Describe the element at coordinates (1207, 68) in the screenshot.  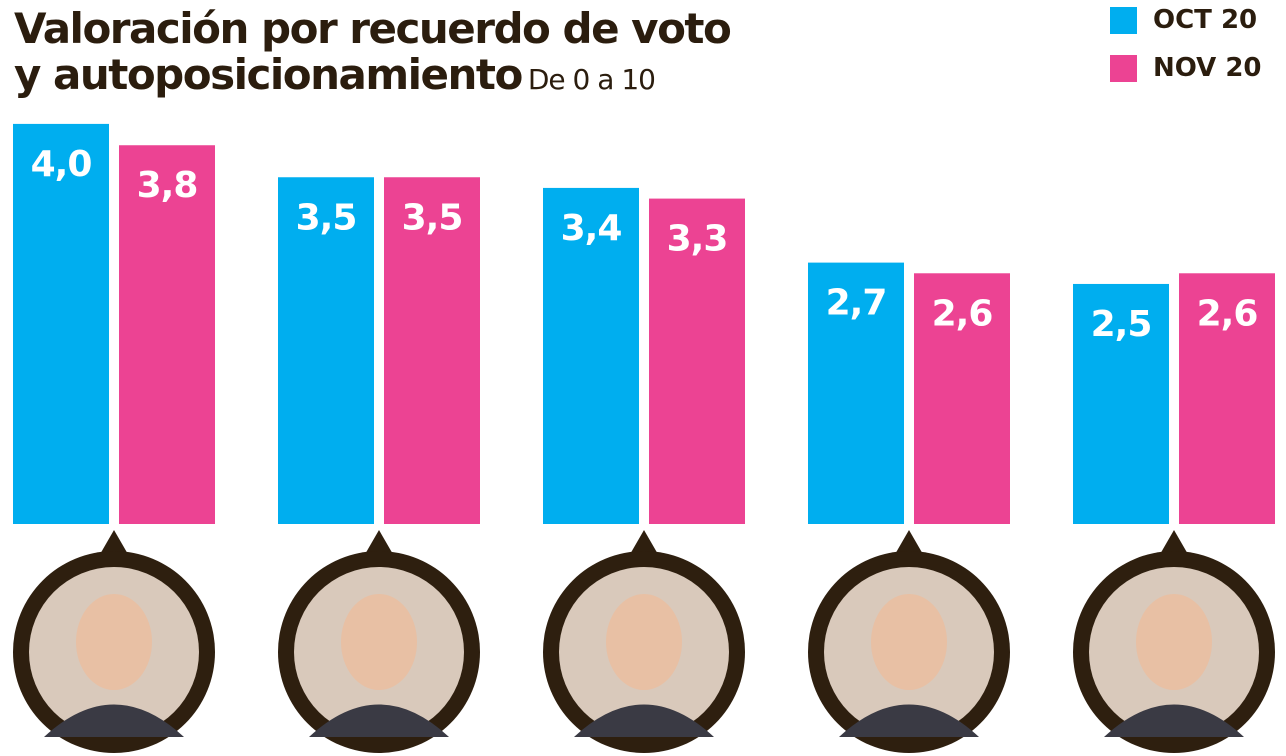
I see `legend-label-nov: NOV 20` at that location.